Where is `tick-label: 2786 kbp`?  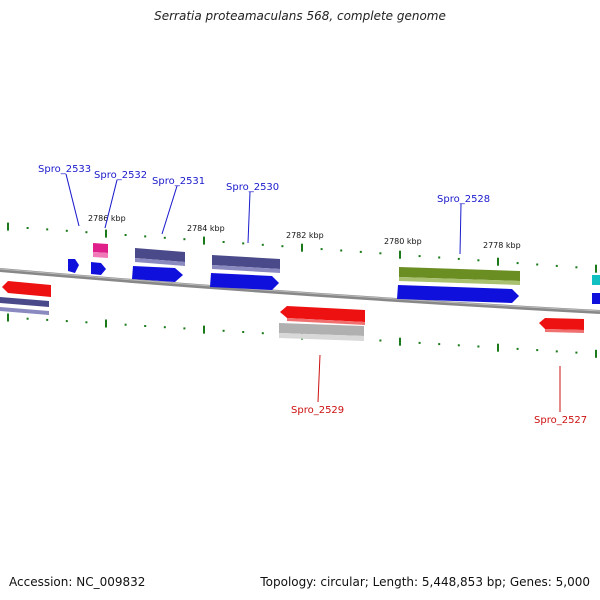 tick-label: 2786 kbp is located at coordinates (107, 218).